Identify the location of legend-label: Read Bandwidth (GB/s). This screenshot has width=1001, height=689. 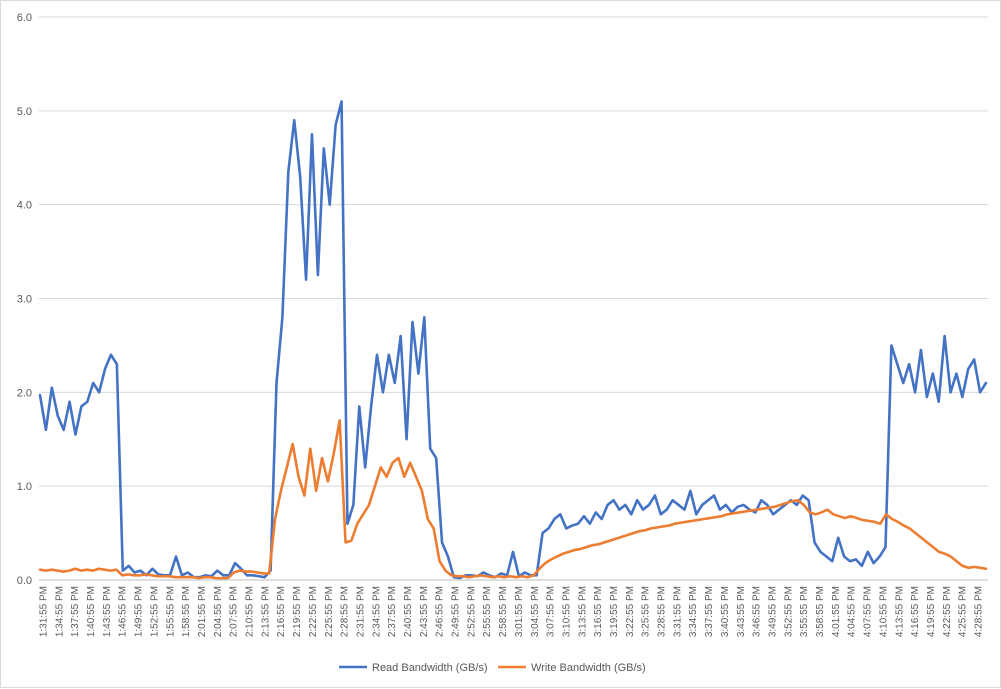
(430, 668).